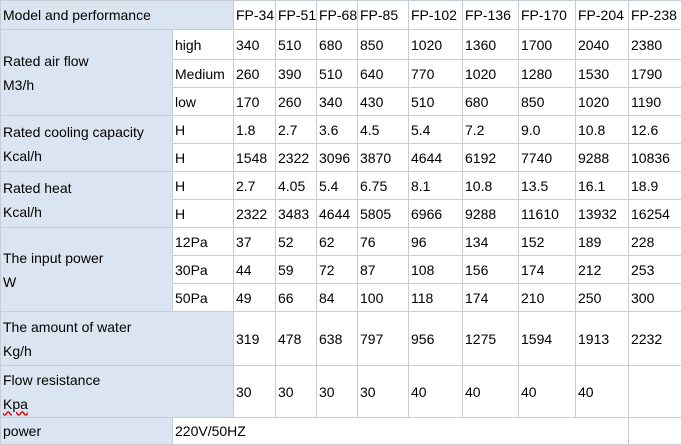  I want to click on header-cell: Model and performance, so click(117, 15).